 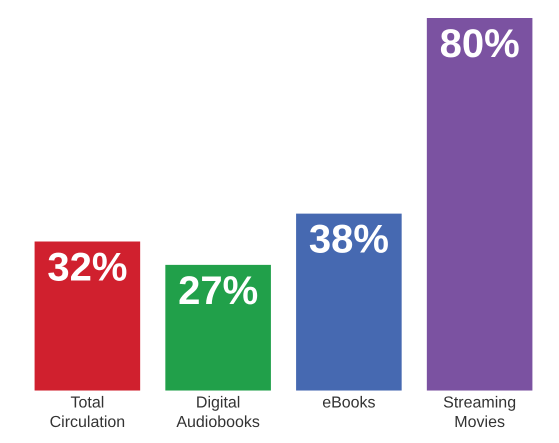 What do you see at coordinates (349, 403) in the screenshot?
I see `x-tick-label: eBooks` at bounding box center [349, 403].